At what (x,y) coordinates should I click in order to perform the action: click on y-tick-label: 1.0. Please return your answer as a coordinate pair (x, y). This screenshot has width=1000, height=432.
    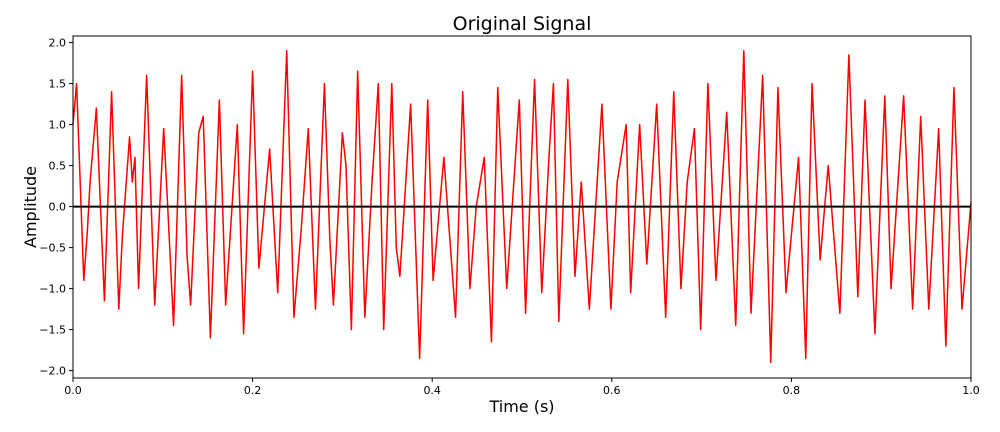
    Looking at the image, I should click on (58, 125).